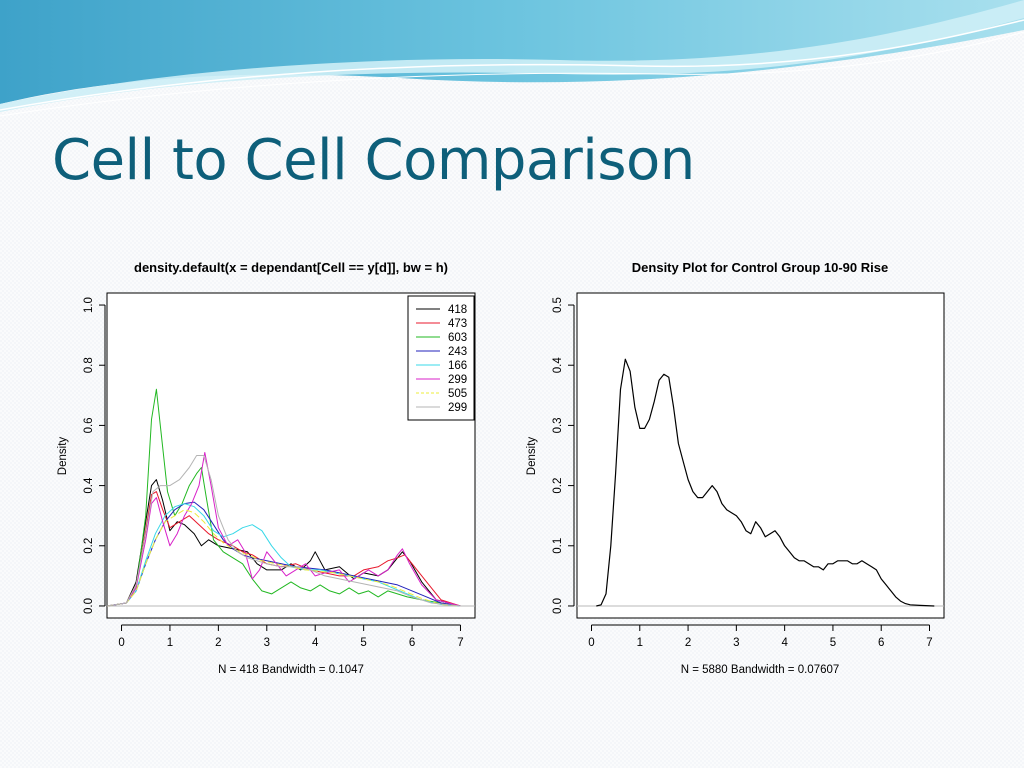  Describe the element at coordinates (457, 352) in the screenshot. I see `legend-label: 243` at that location.